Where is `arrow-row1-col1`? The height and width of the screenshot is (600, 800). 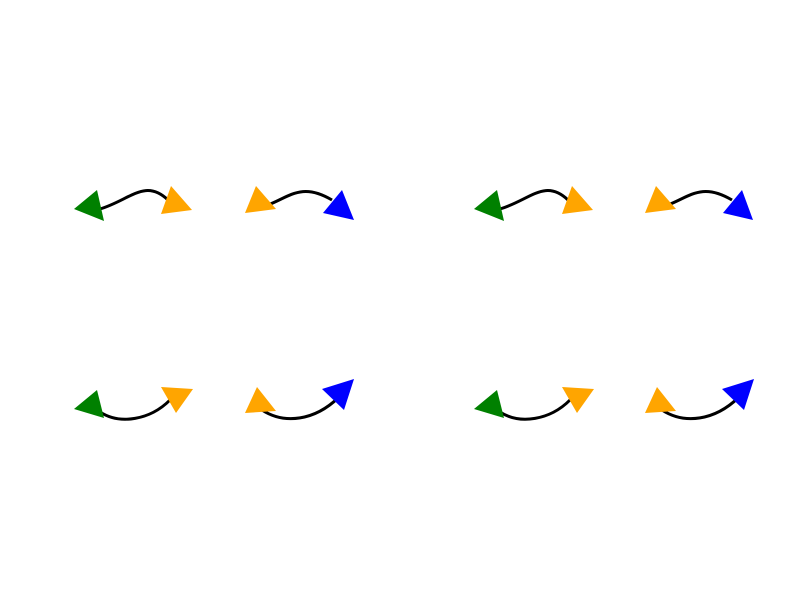
arrow-row1-col1 is located at coordinates (133, 203).